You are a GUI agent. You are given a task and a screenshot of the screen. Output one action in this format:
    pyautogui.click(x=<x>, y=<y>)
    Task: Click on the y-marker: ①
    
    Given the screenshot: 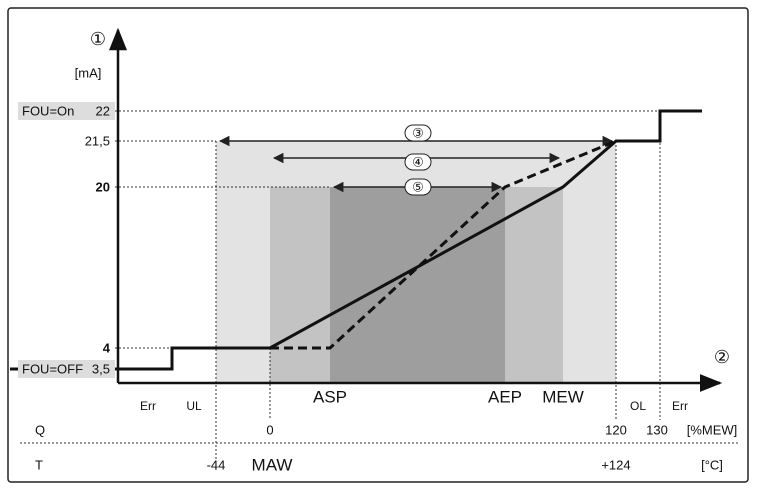 What is the action you would take?
    pyautogui.click(x=98, y=39)
    